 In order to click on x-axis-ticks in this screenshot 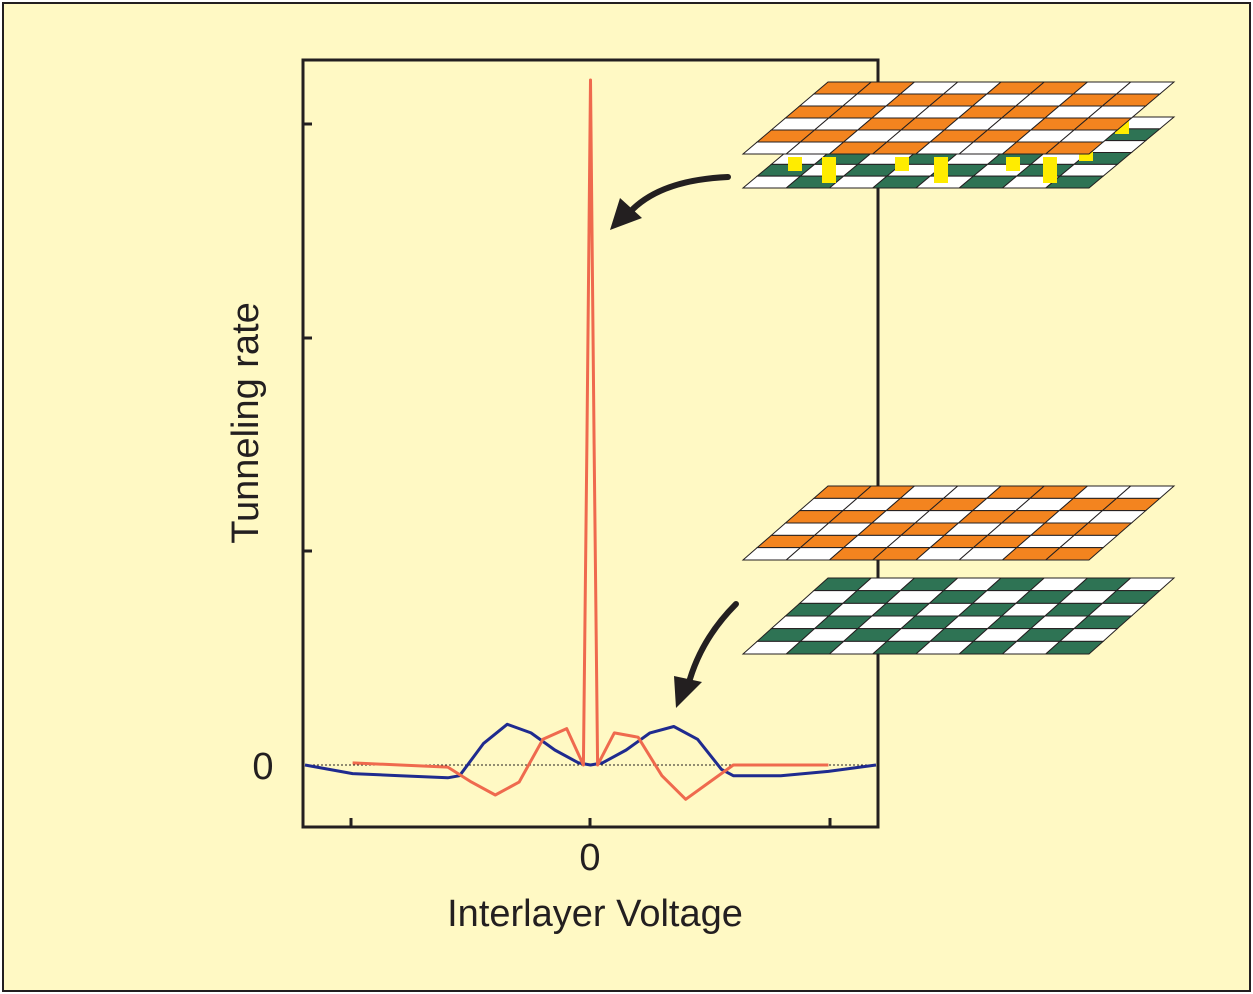, I will do `click(590, 822)`.